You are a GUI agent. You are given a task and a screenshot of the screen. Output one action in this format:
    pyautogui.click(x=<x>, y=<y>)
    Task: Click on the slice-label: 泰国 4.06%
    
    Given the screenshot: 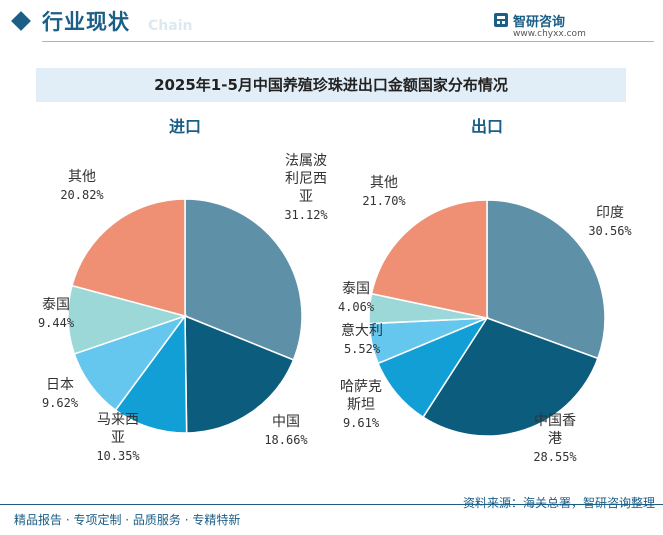 What is the action you would take?
    pyautogui.click(x=356, y=297)
    